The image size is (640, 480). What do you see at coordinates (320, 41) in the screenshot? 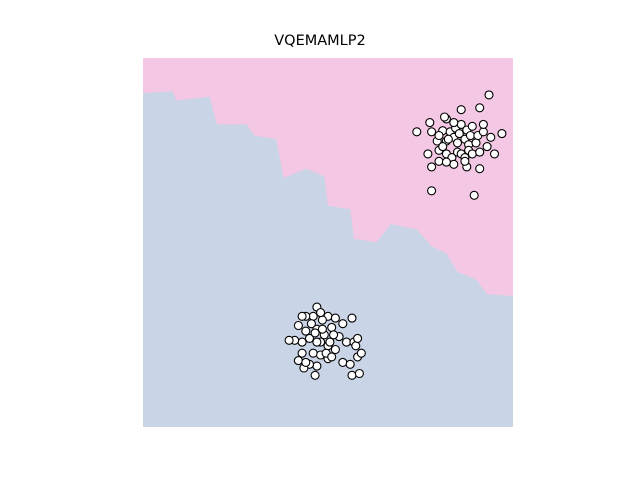
I see `chart-title: VQEMAMLP2` at bounding box center [320, 41].